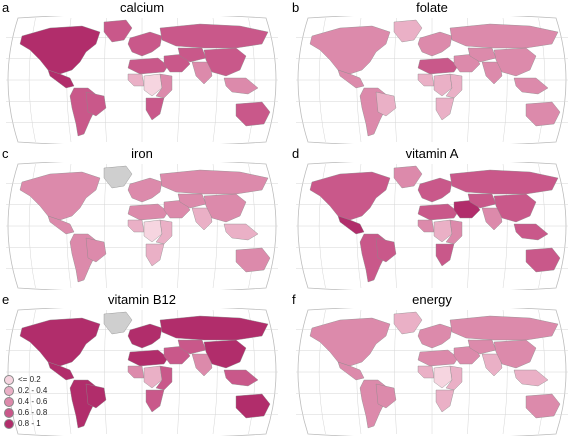  Describe the element at coordinates (33, 401) in the screenshot. I see `legend-label: 0.4 - 0.6` at that location.